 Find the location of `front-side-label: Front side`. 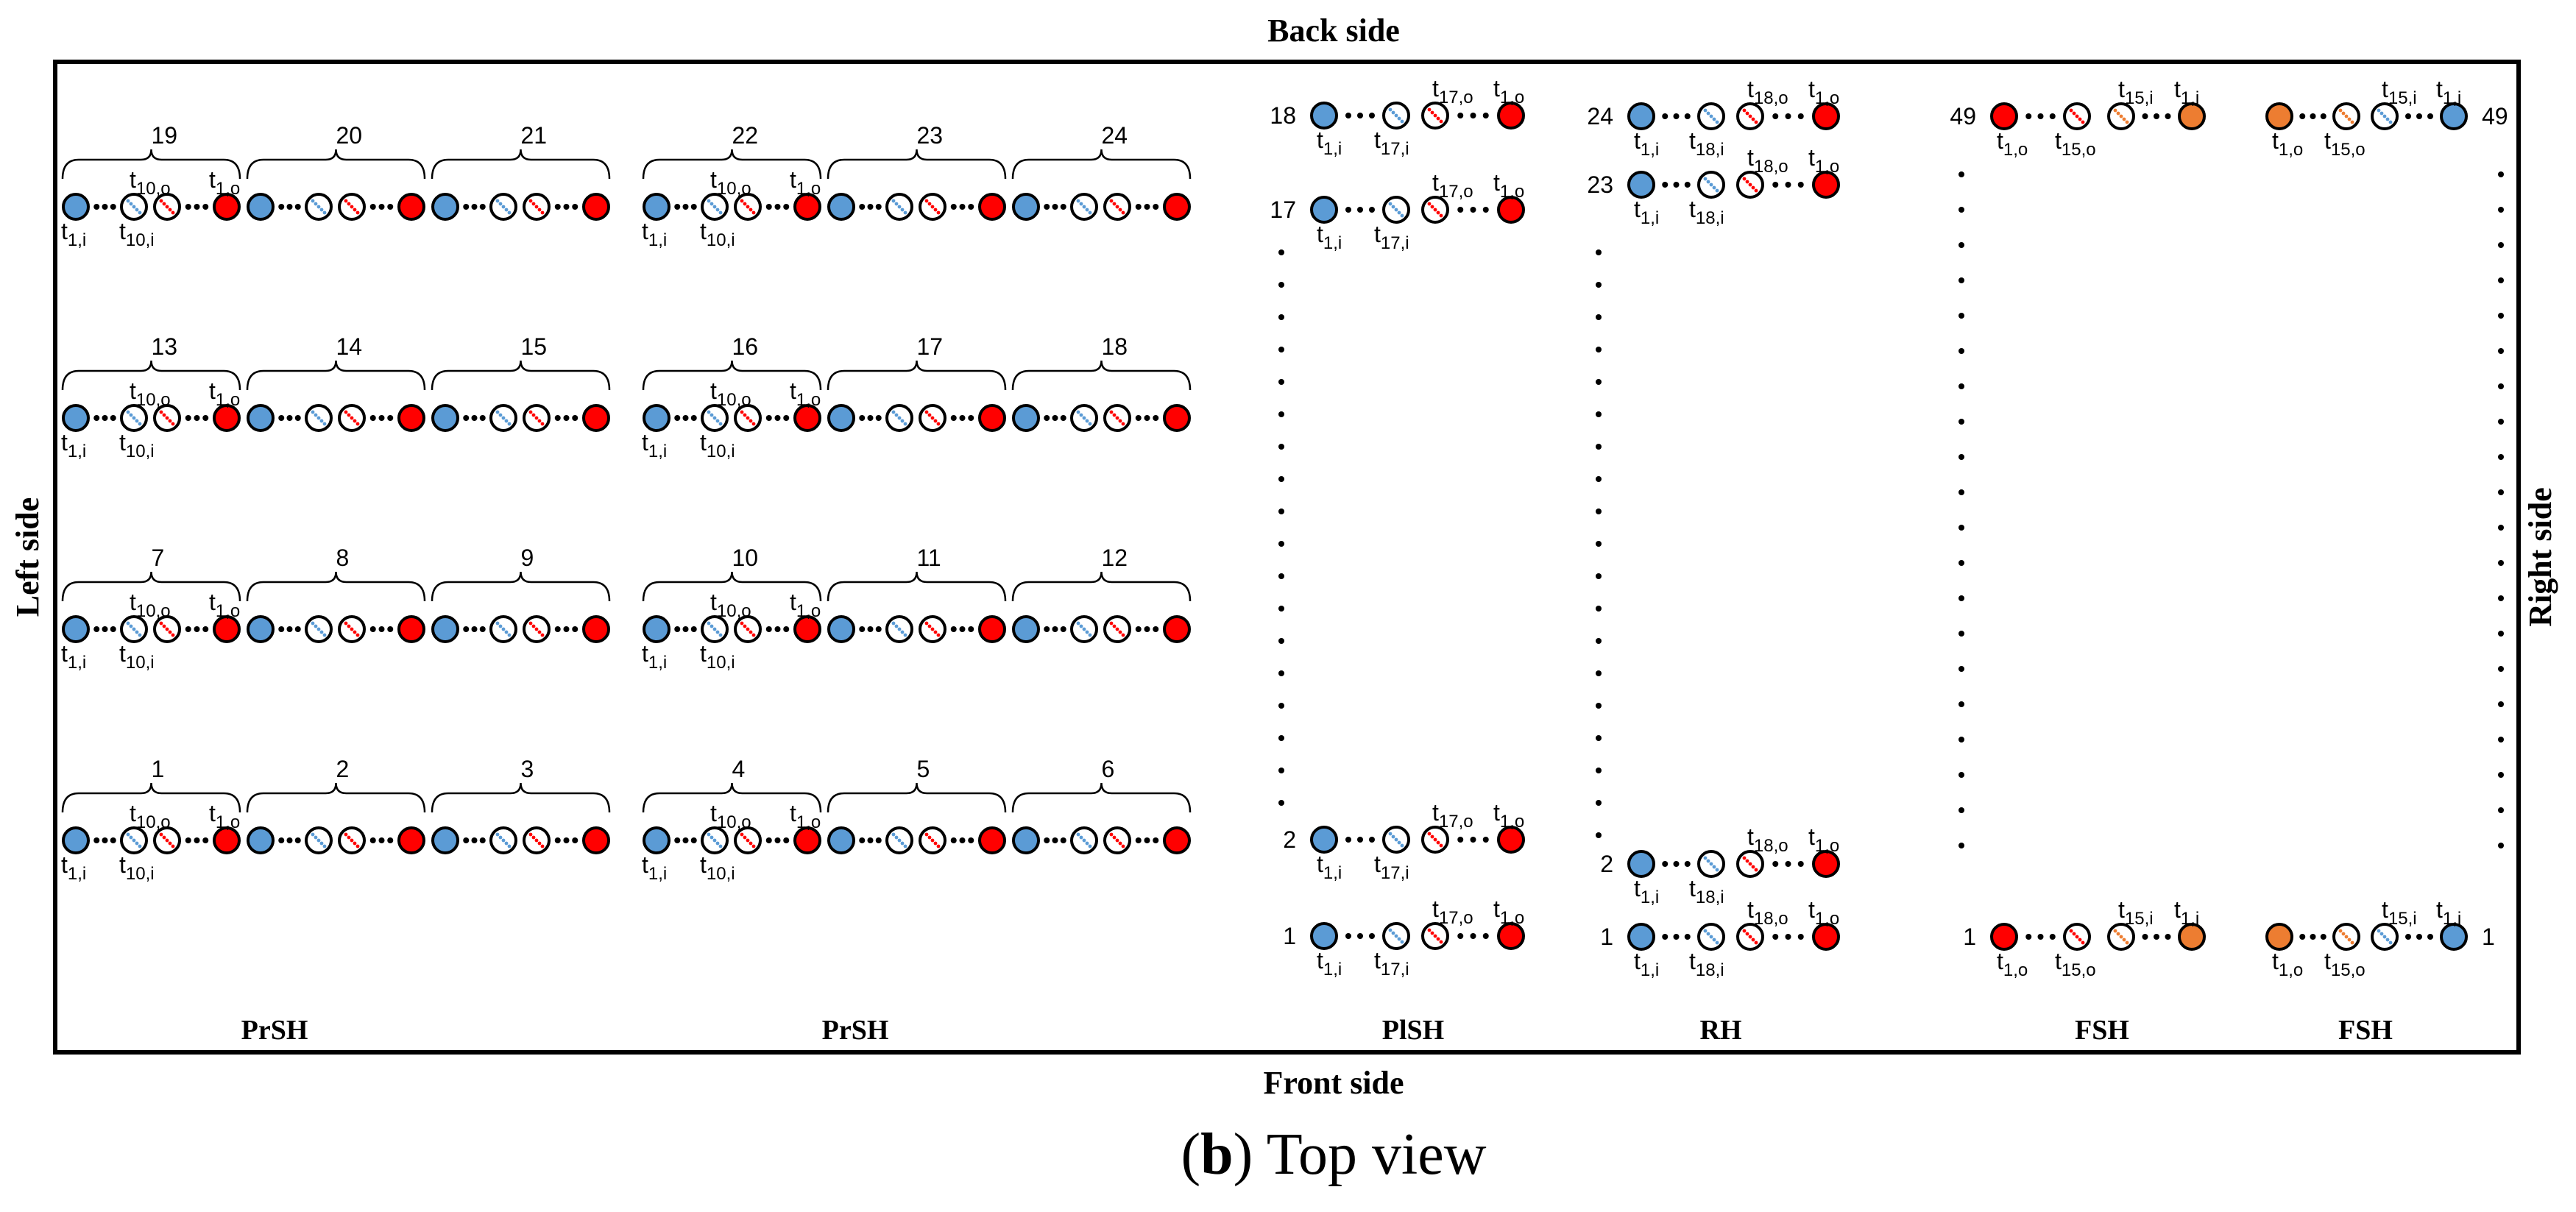

front-side-label: Front side is located at coordinates (1333, 1083).